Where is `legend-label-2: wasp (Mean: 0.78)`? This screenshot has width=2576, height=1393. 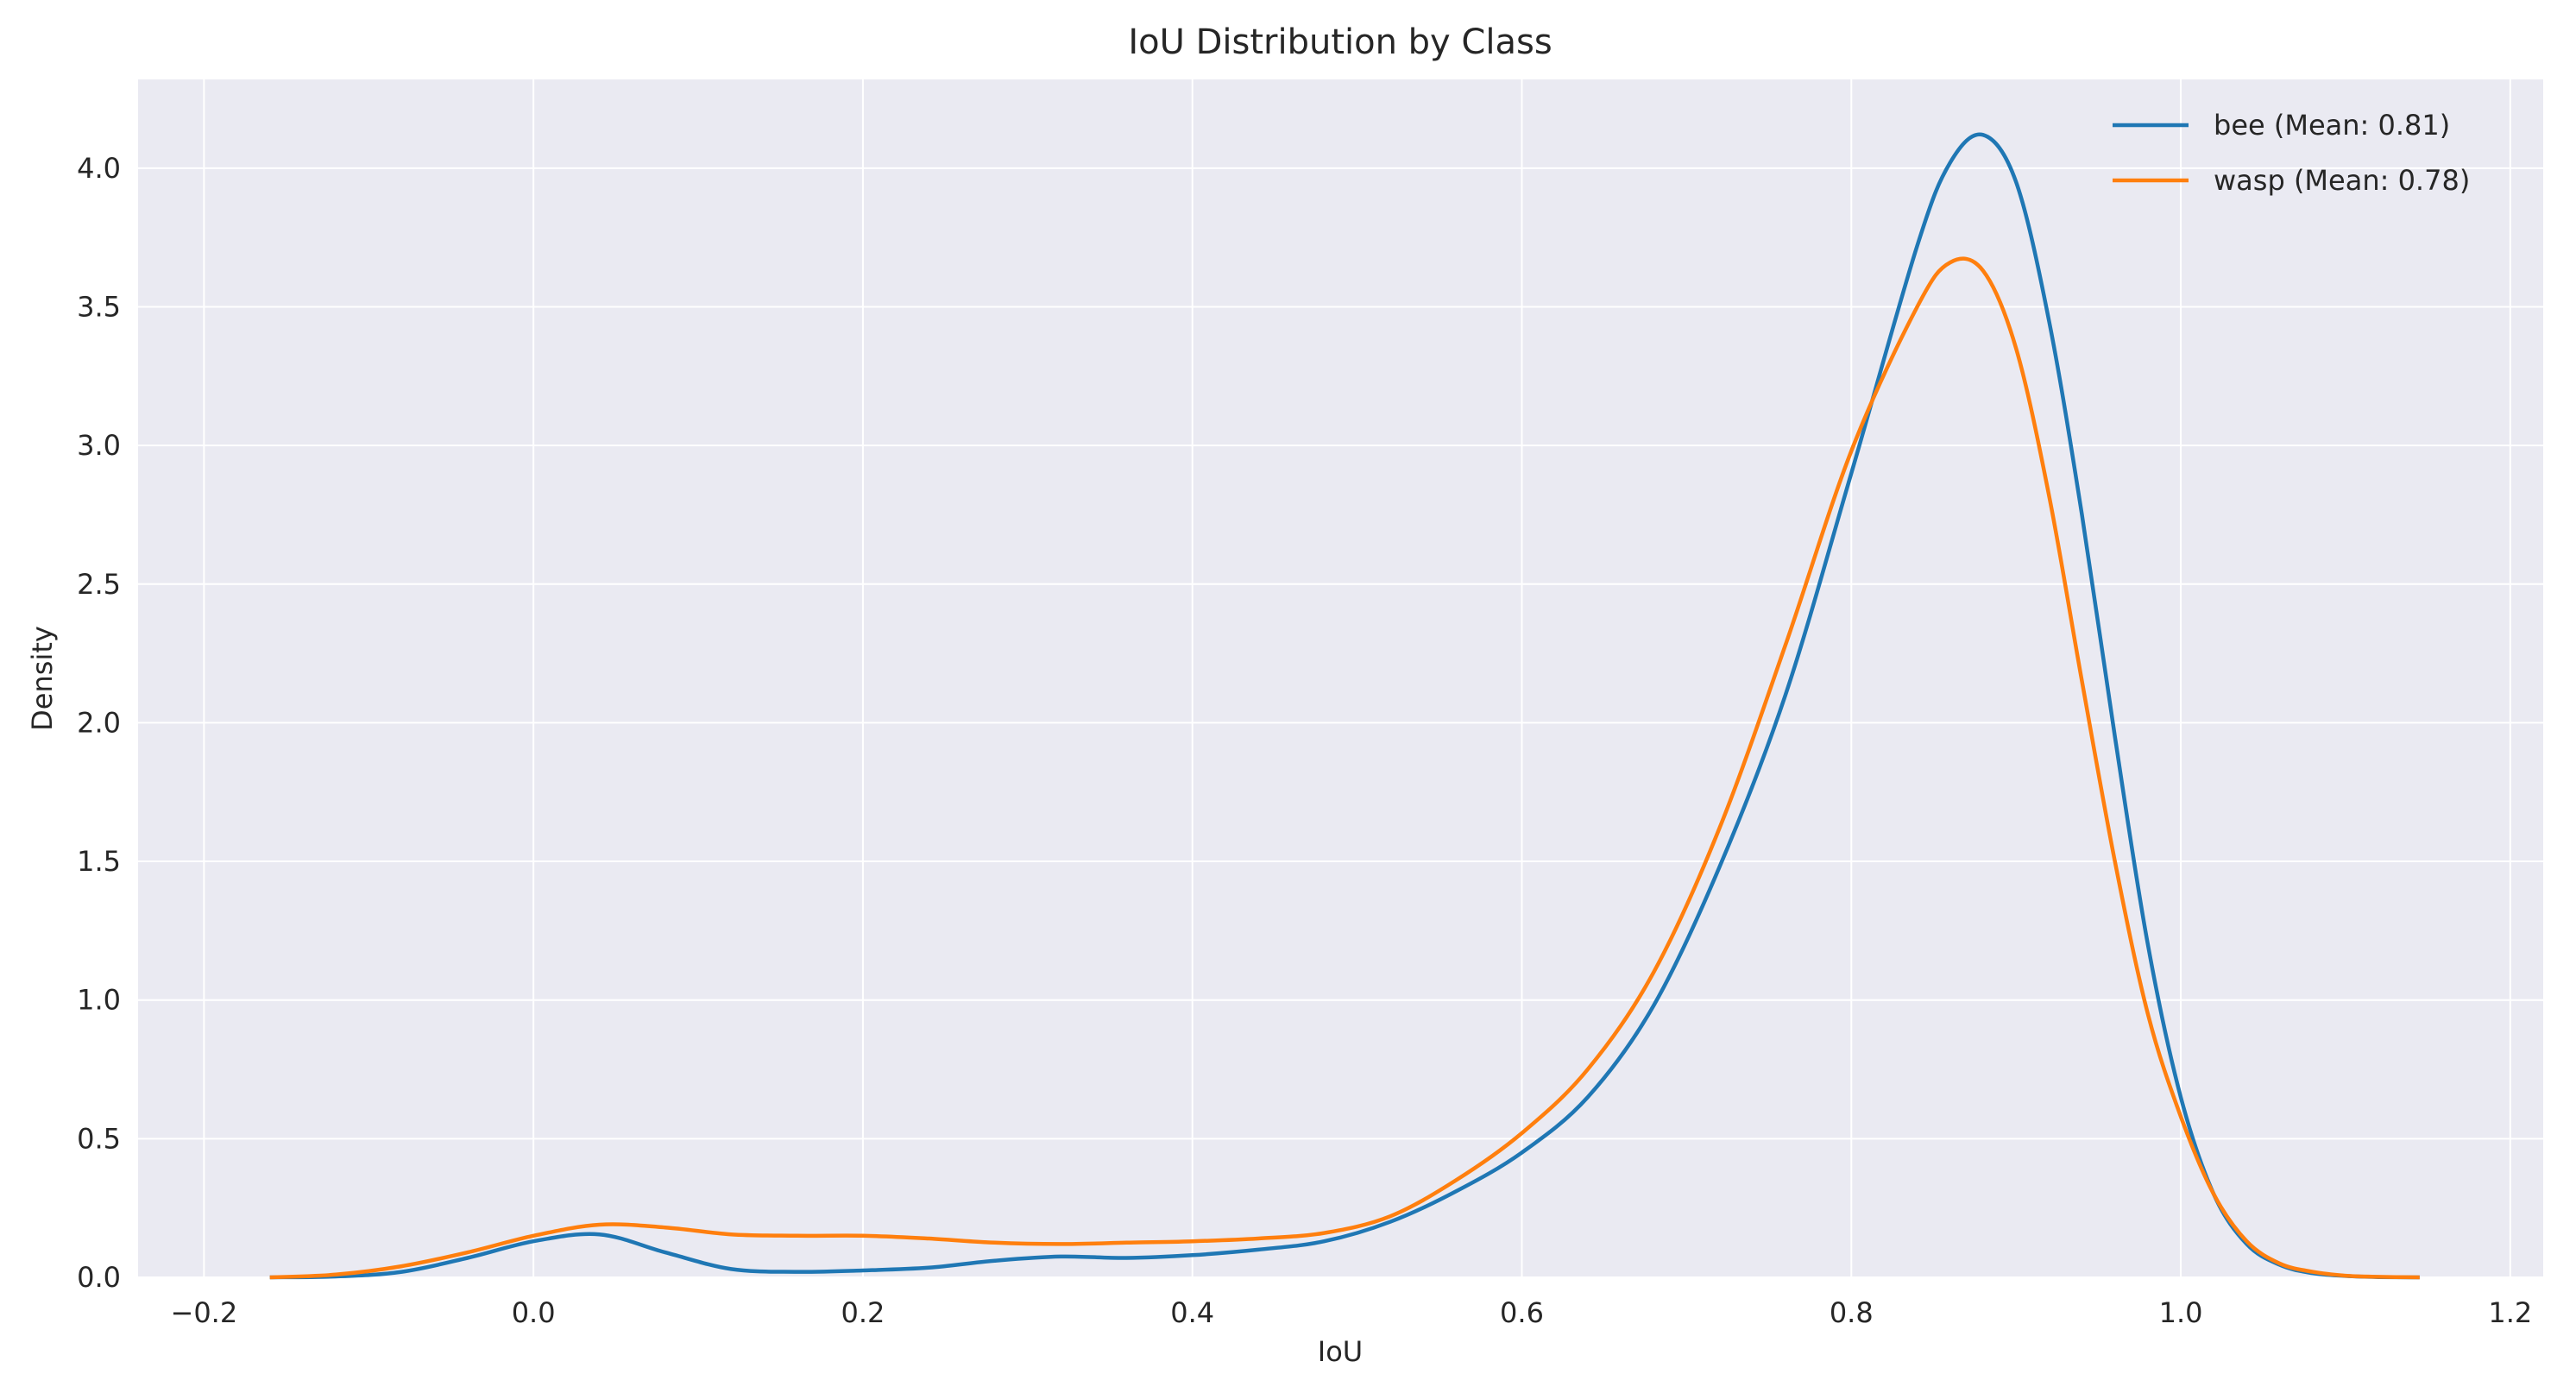 legend-label-2: wasp (Mean: 0.78) is located at coordinates (2342, 181).